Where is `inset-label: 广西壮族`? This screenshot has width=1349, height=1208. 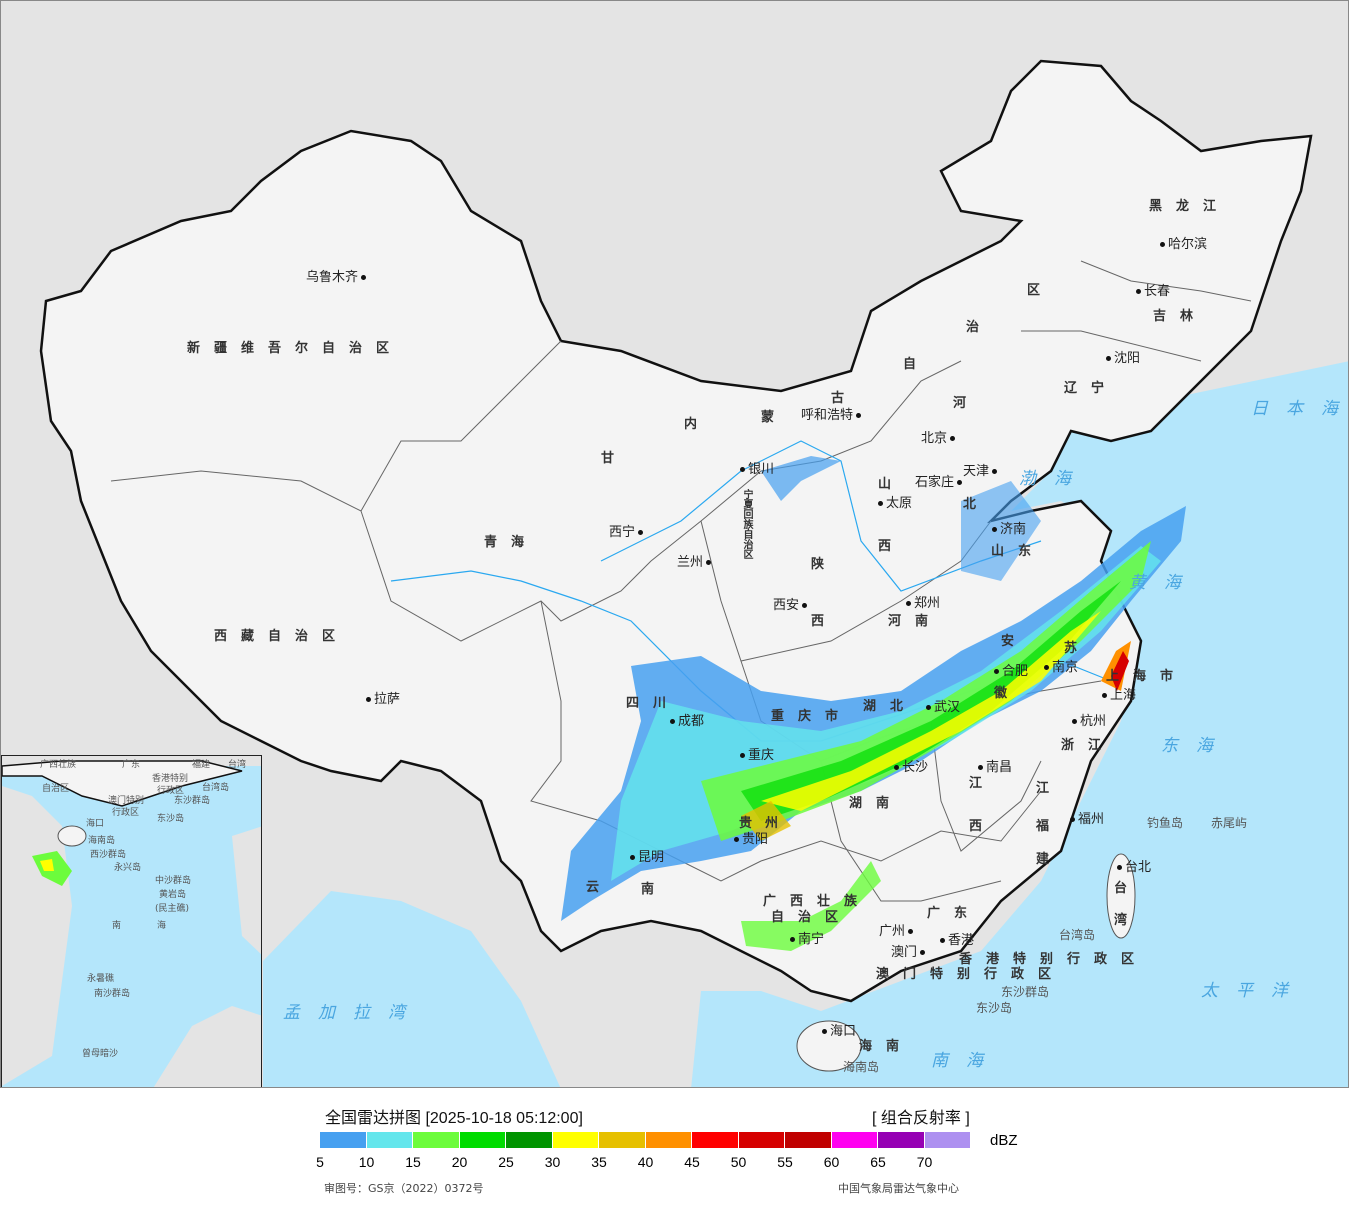
inset-label: 广西壮族 is located at coordinates (58, 765).